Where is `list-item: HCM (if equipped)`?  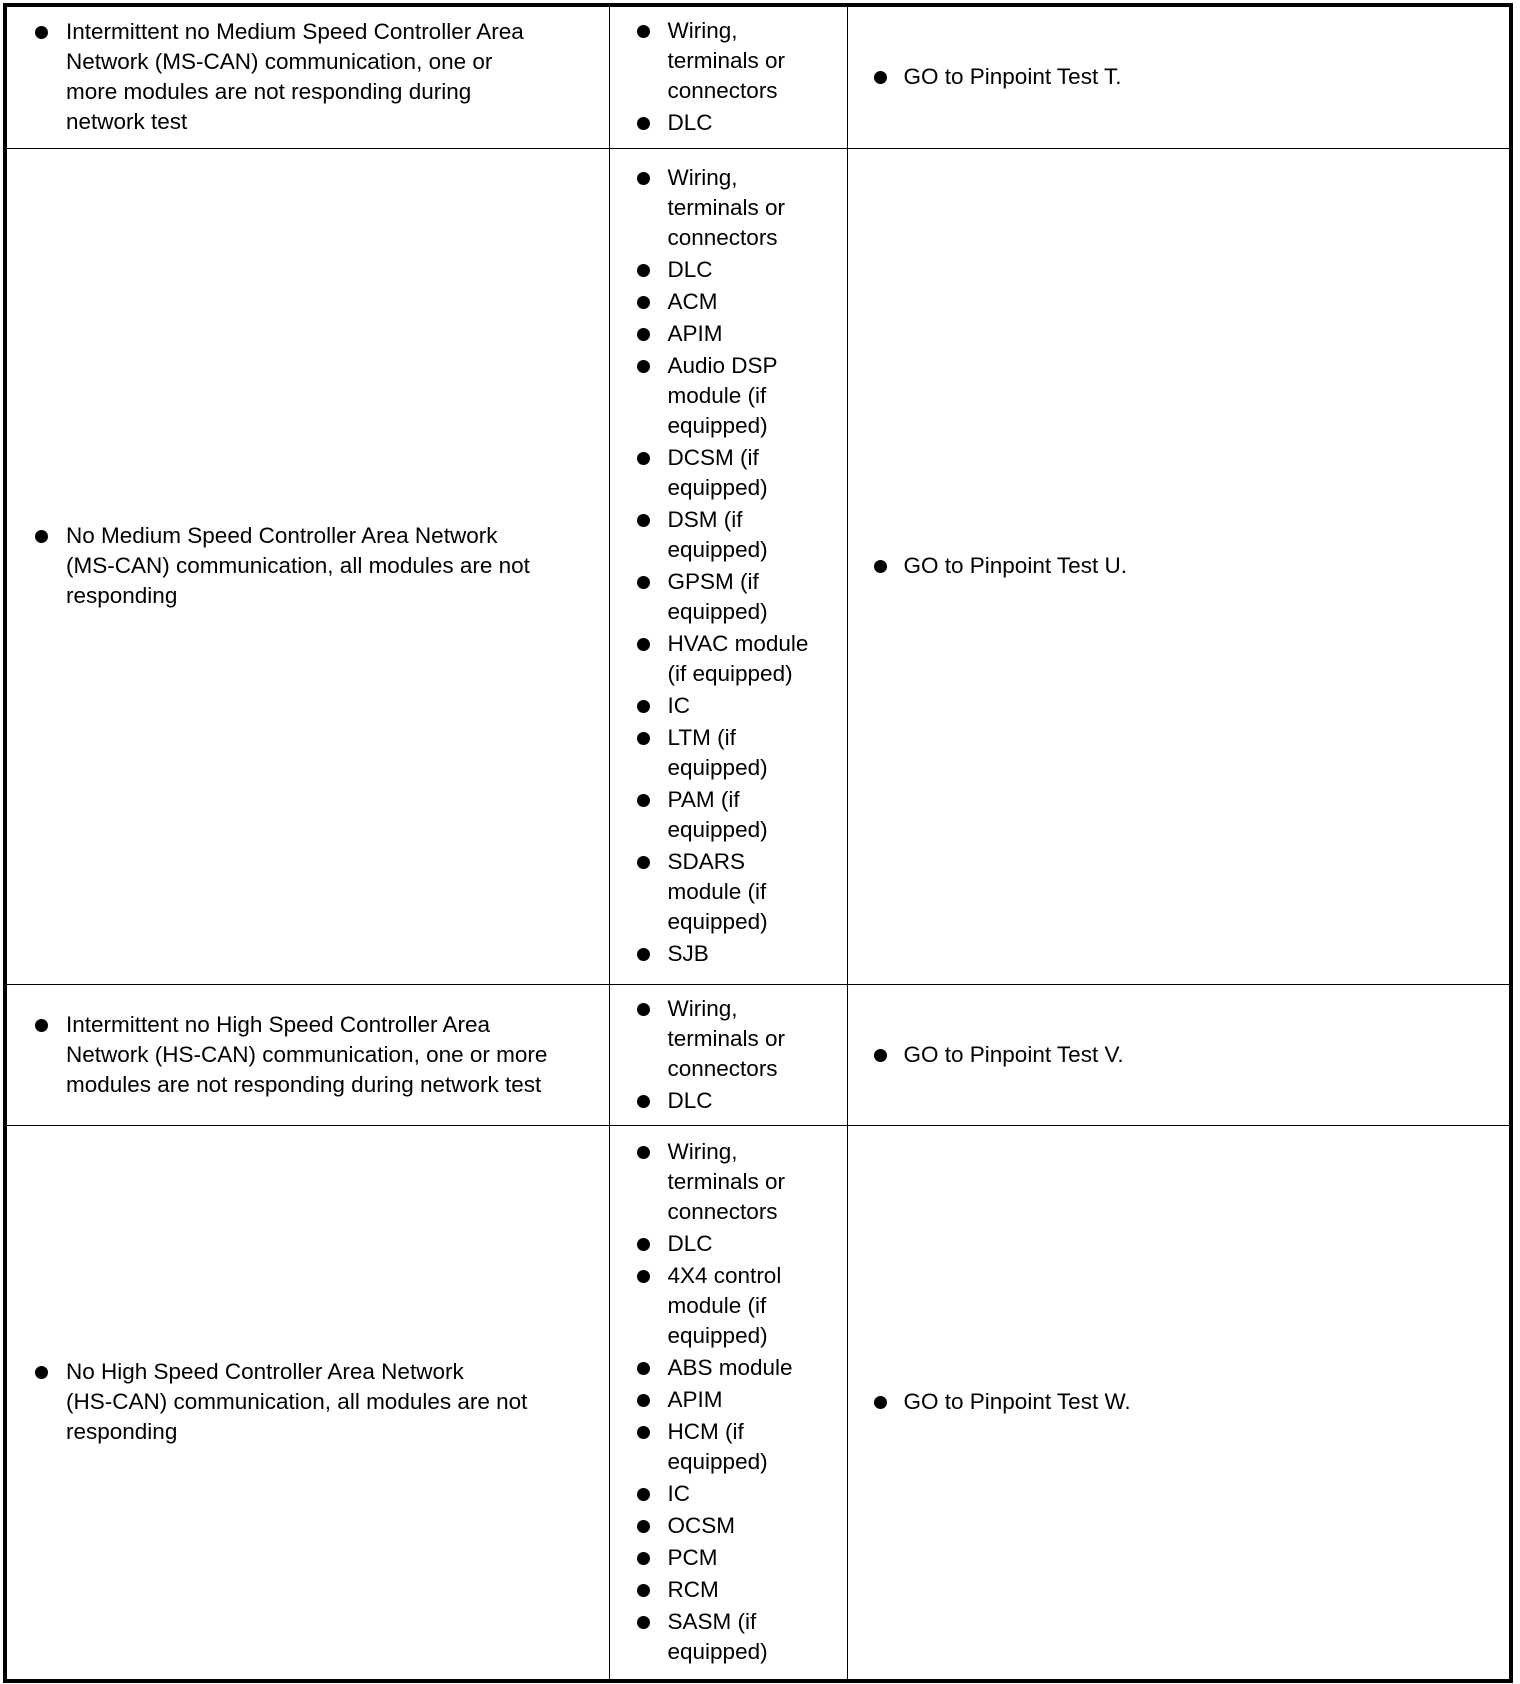 list-item: HCM (if equipped) is located at coordinates (728, 1447).